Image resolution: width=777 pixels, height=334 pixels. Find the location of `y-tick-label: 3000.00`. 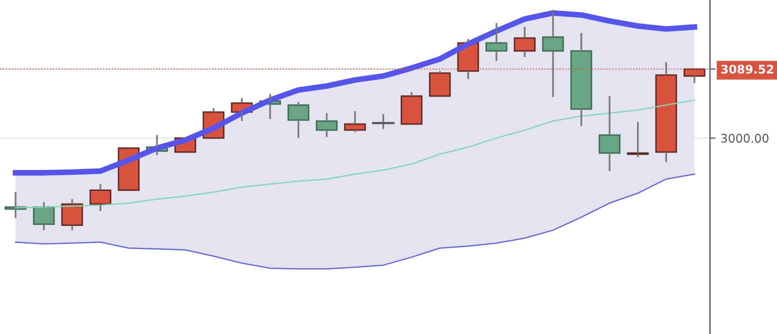

y-tick-label: 3000.00 is located at coordinates (744, 138).